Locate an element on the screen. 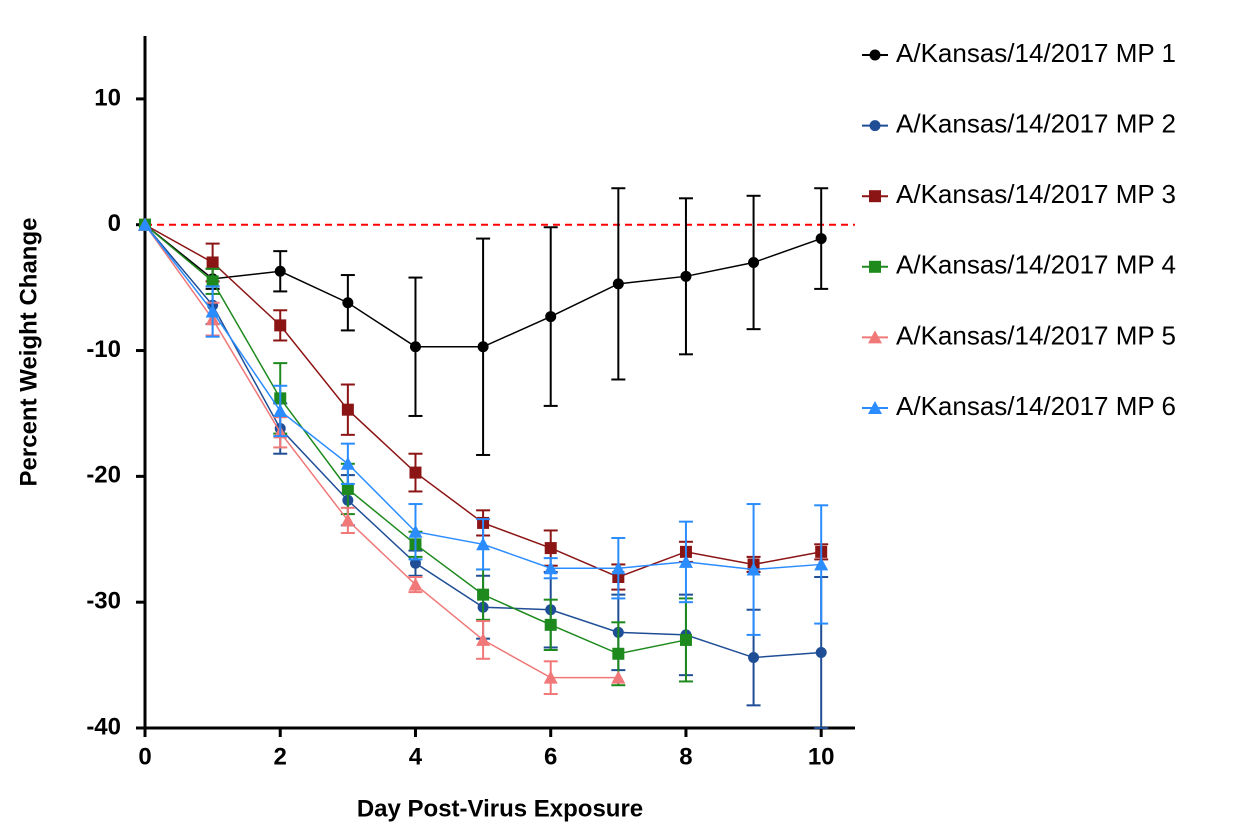 This screenshot has width=1248, height=838. y-tick-label: -40 is located at coordinates (103, 726).